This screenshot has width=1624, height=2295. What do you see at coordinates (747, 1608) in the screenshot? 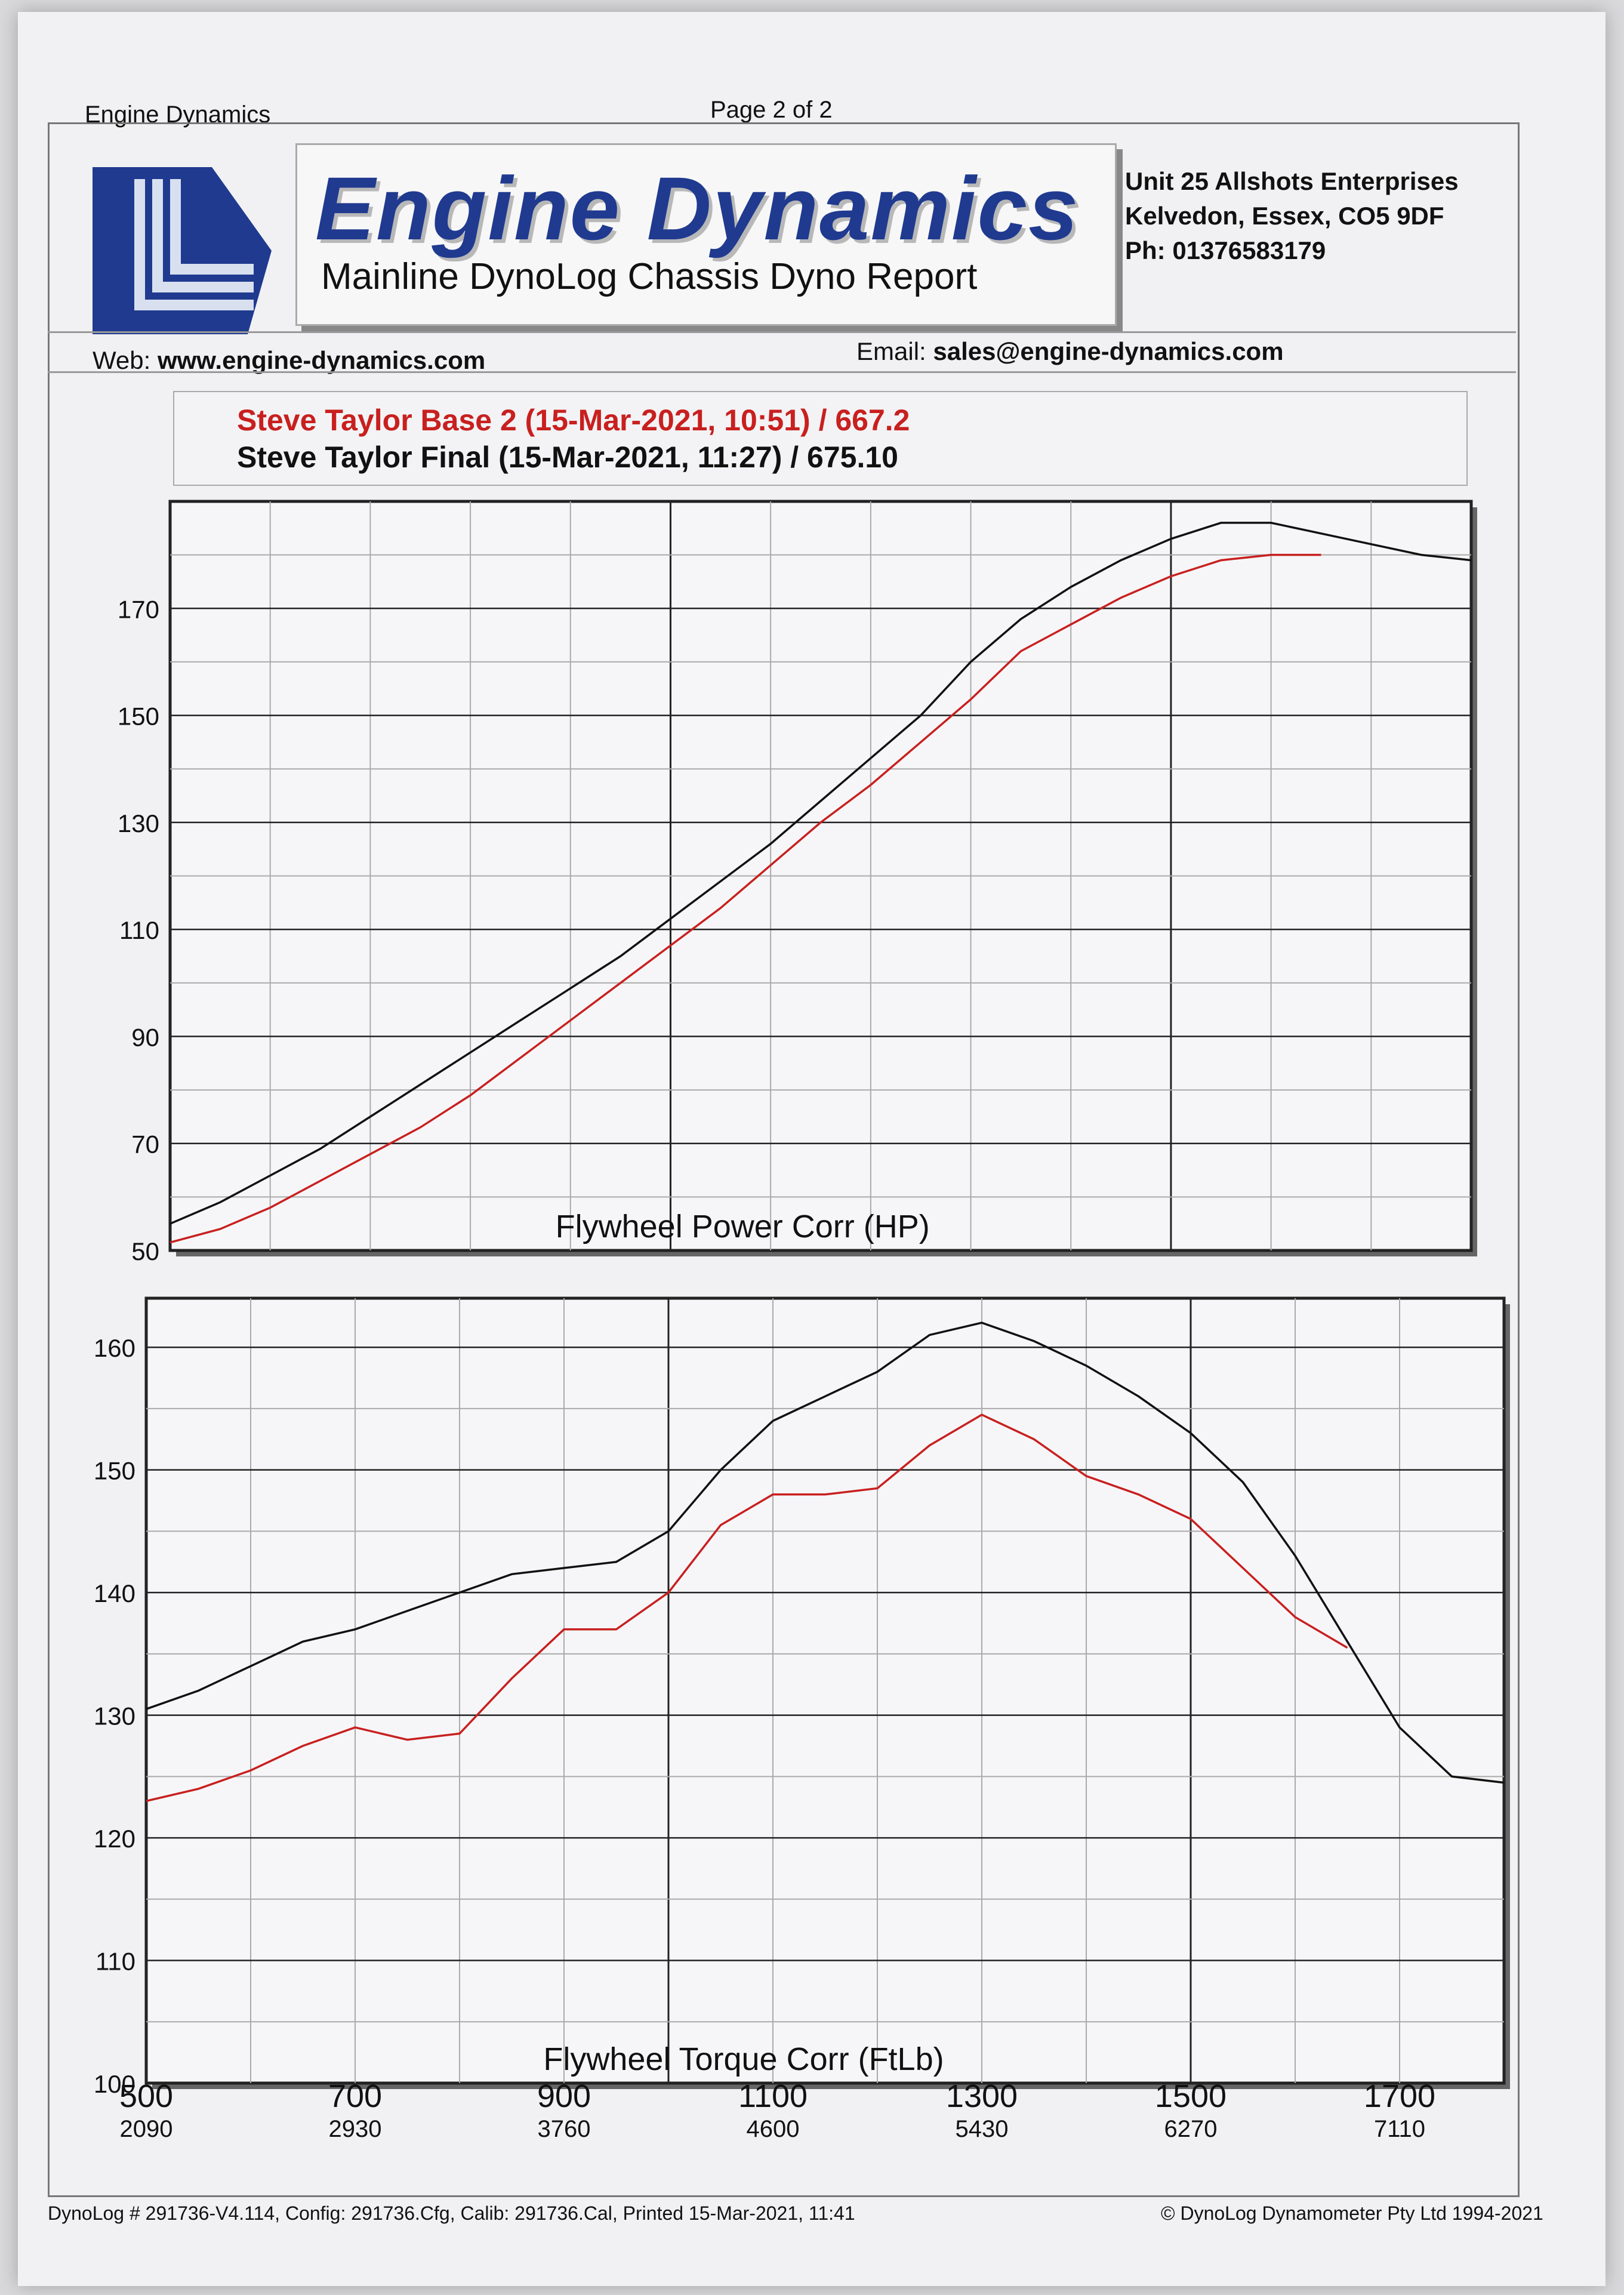
I see `series-line-base2` at bounding box center [747, 1608].